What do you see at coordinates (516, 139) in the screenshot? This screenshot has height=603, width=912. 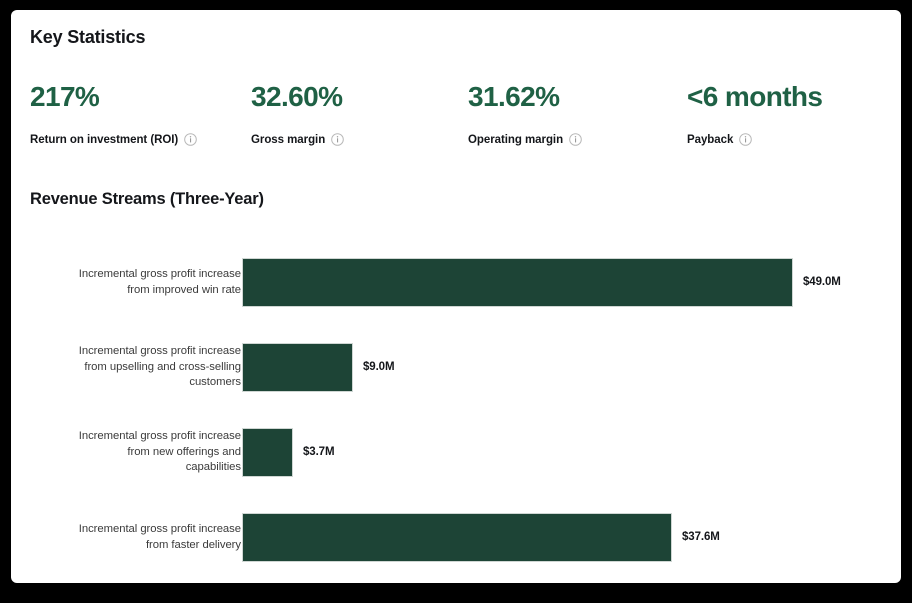 I see `stat-label-operating-margin: Operating margin` at bounding box center [516, 139].